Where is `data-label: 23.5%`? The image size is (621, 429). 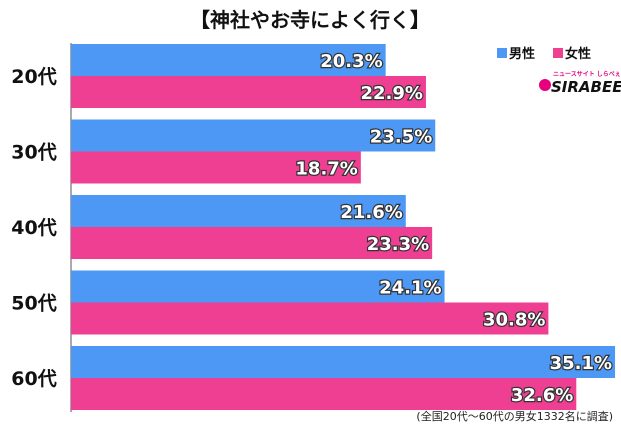 data-label: 23.5% is located at coordinates (401, 137).